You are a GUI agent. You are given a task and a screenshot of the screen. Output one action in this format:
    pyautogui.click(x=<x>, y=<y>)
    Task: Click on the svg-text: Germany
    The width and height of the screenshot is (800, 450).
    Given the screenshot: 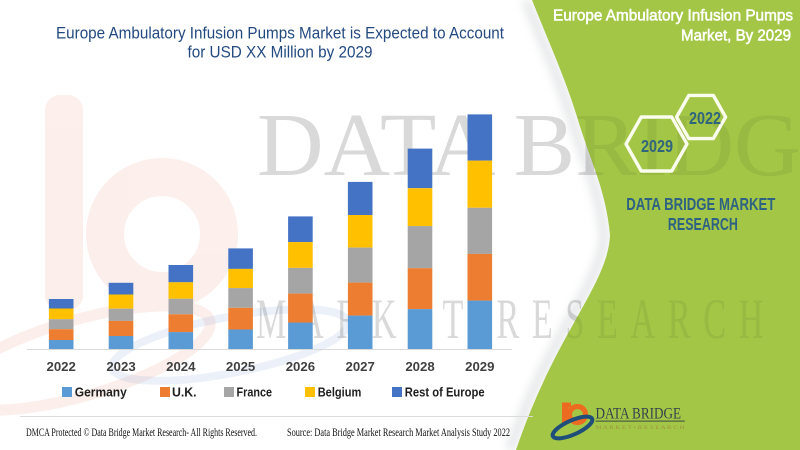 What is the action you would take?
    pyautogui.click(x=101, y=393)
    